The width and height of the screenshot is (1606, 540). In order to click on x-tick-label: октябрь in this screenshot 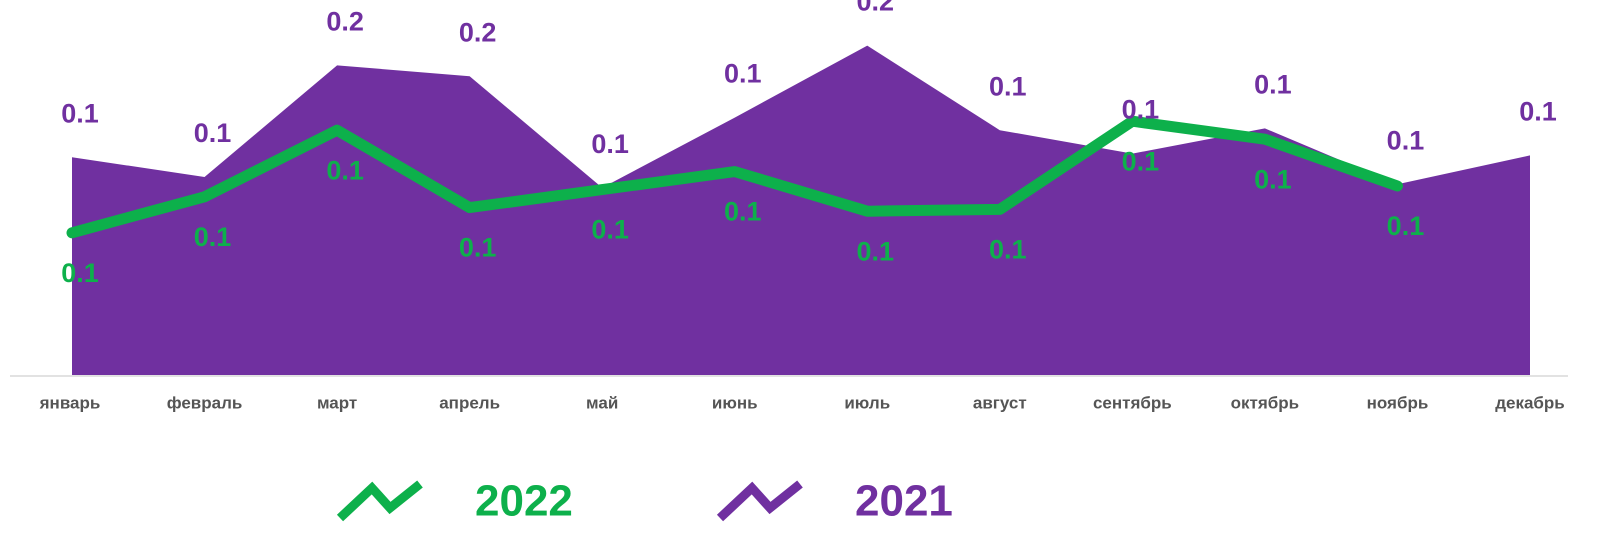, I will do `click(1265, 402)`.